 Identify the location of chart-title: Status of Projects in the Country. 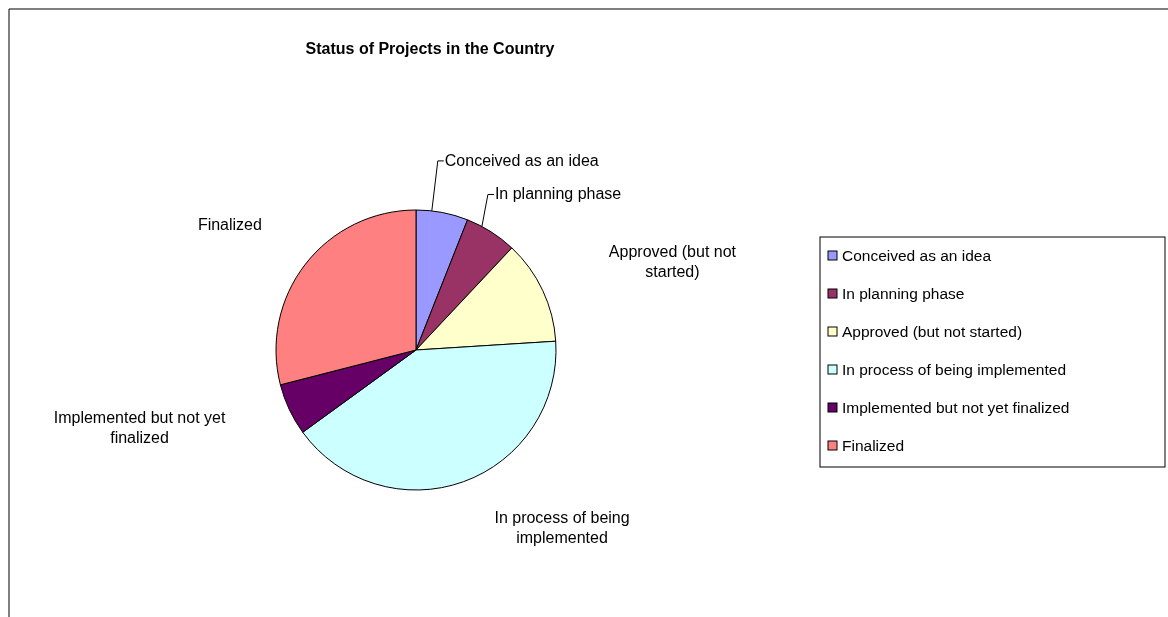
(430, 48).